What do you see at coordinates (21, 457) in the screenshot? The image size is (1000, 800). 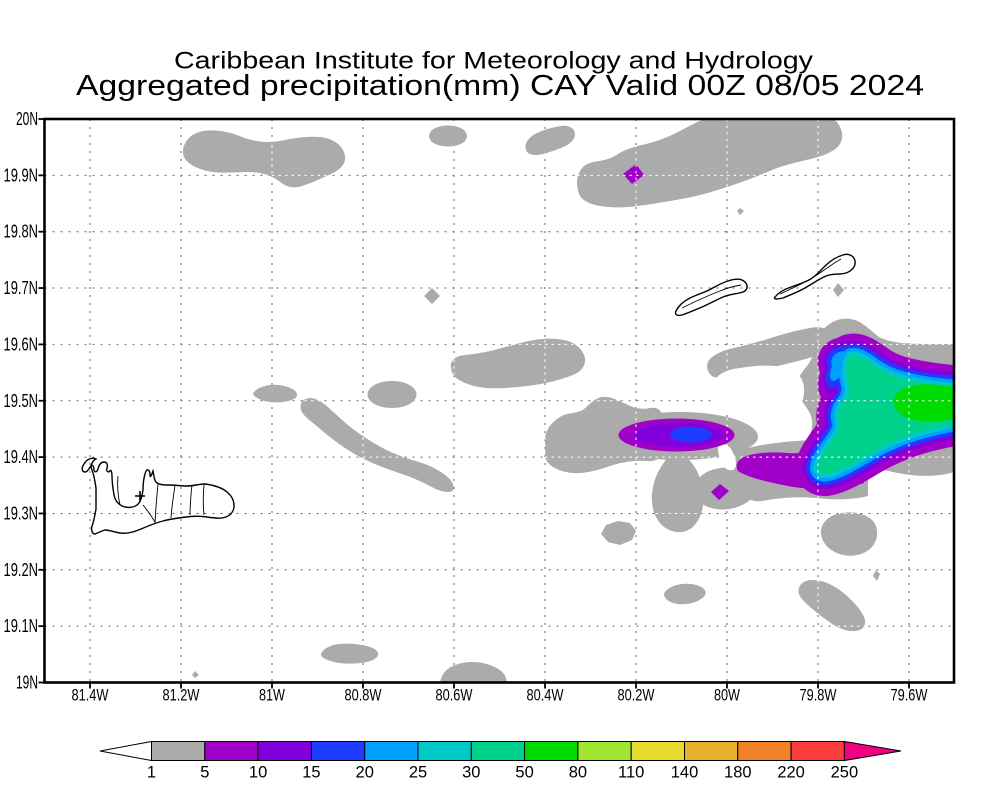 I see `svg-text: 19.4N` at bounding box center [21, 457].